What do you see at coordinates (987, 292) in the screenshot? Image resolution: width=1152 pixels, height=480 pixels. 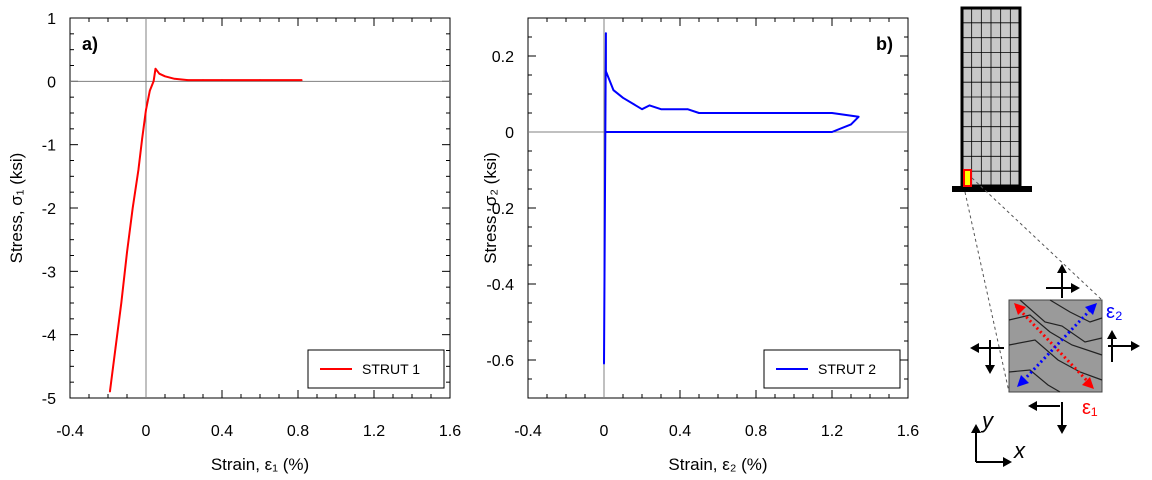 I see `zoom-line-left` at bounding box center [987, 292].